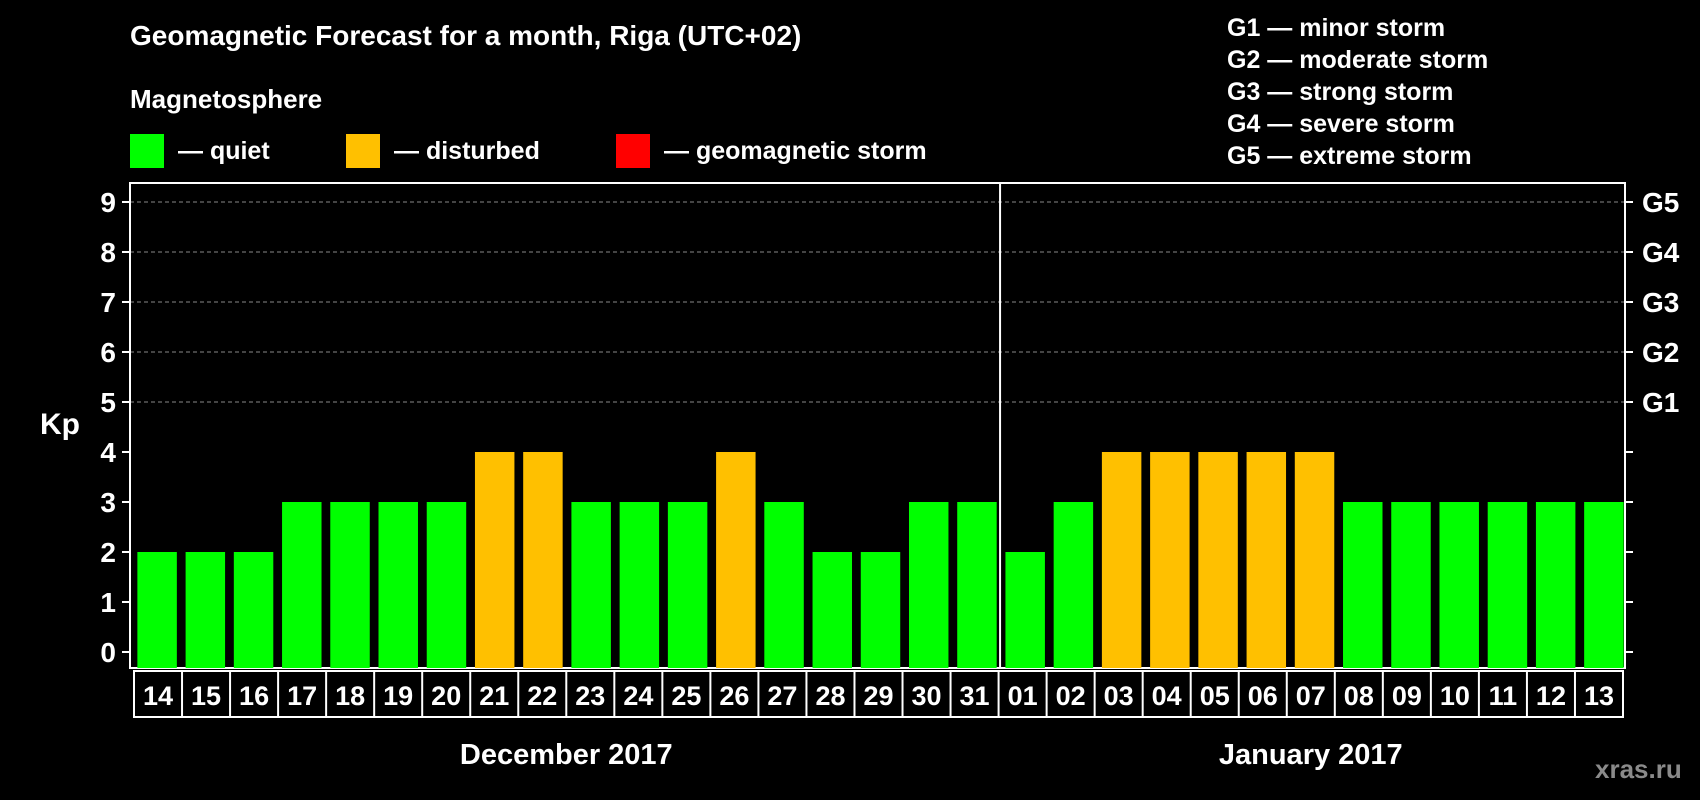 Image resolution: width=1700 pixels, height=800 pixels. I want to click on y-tick-label: 1, so click(108, 602).